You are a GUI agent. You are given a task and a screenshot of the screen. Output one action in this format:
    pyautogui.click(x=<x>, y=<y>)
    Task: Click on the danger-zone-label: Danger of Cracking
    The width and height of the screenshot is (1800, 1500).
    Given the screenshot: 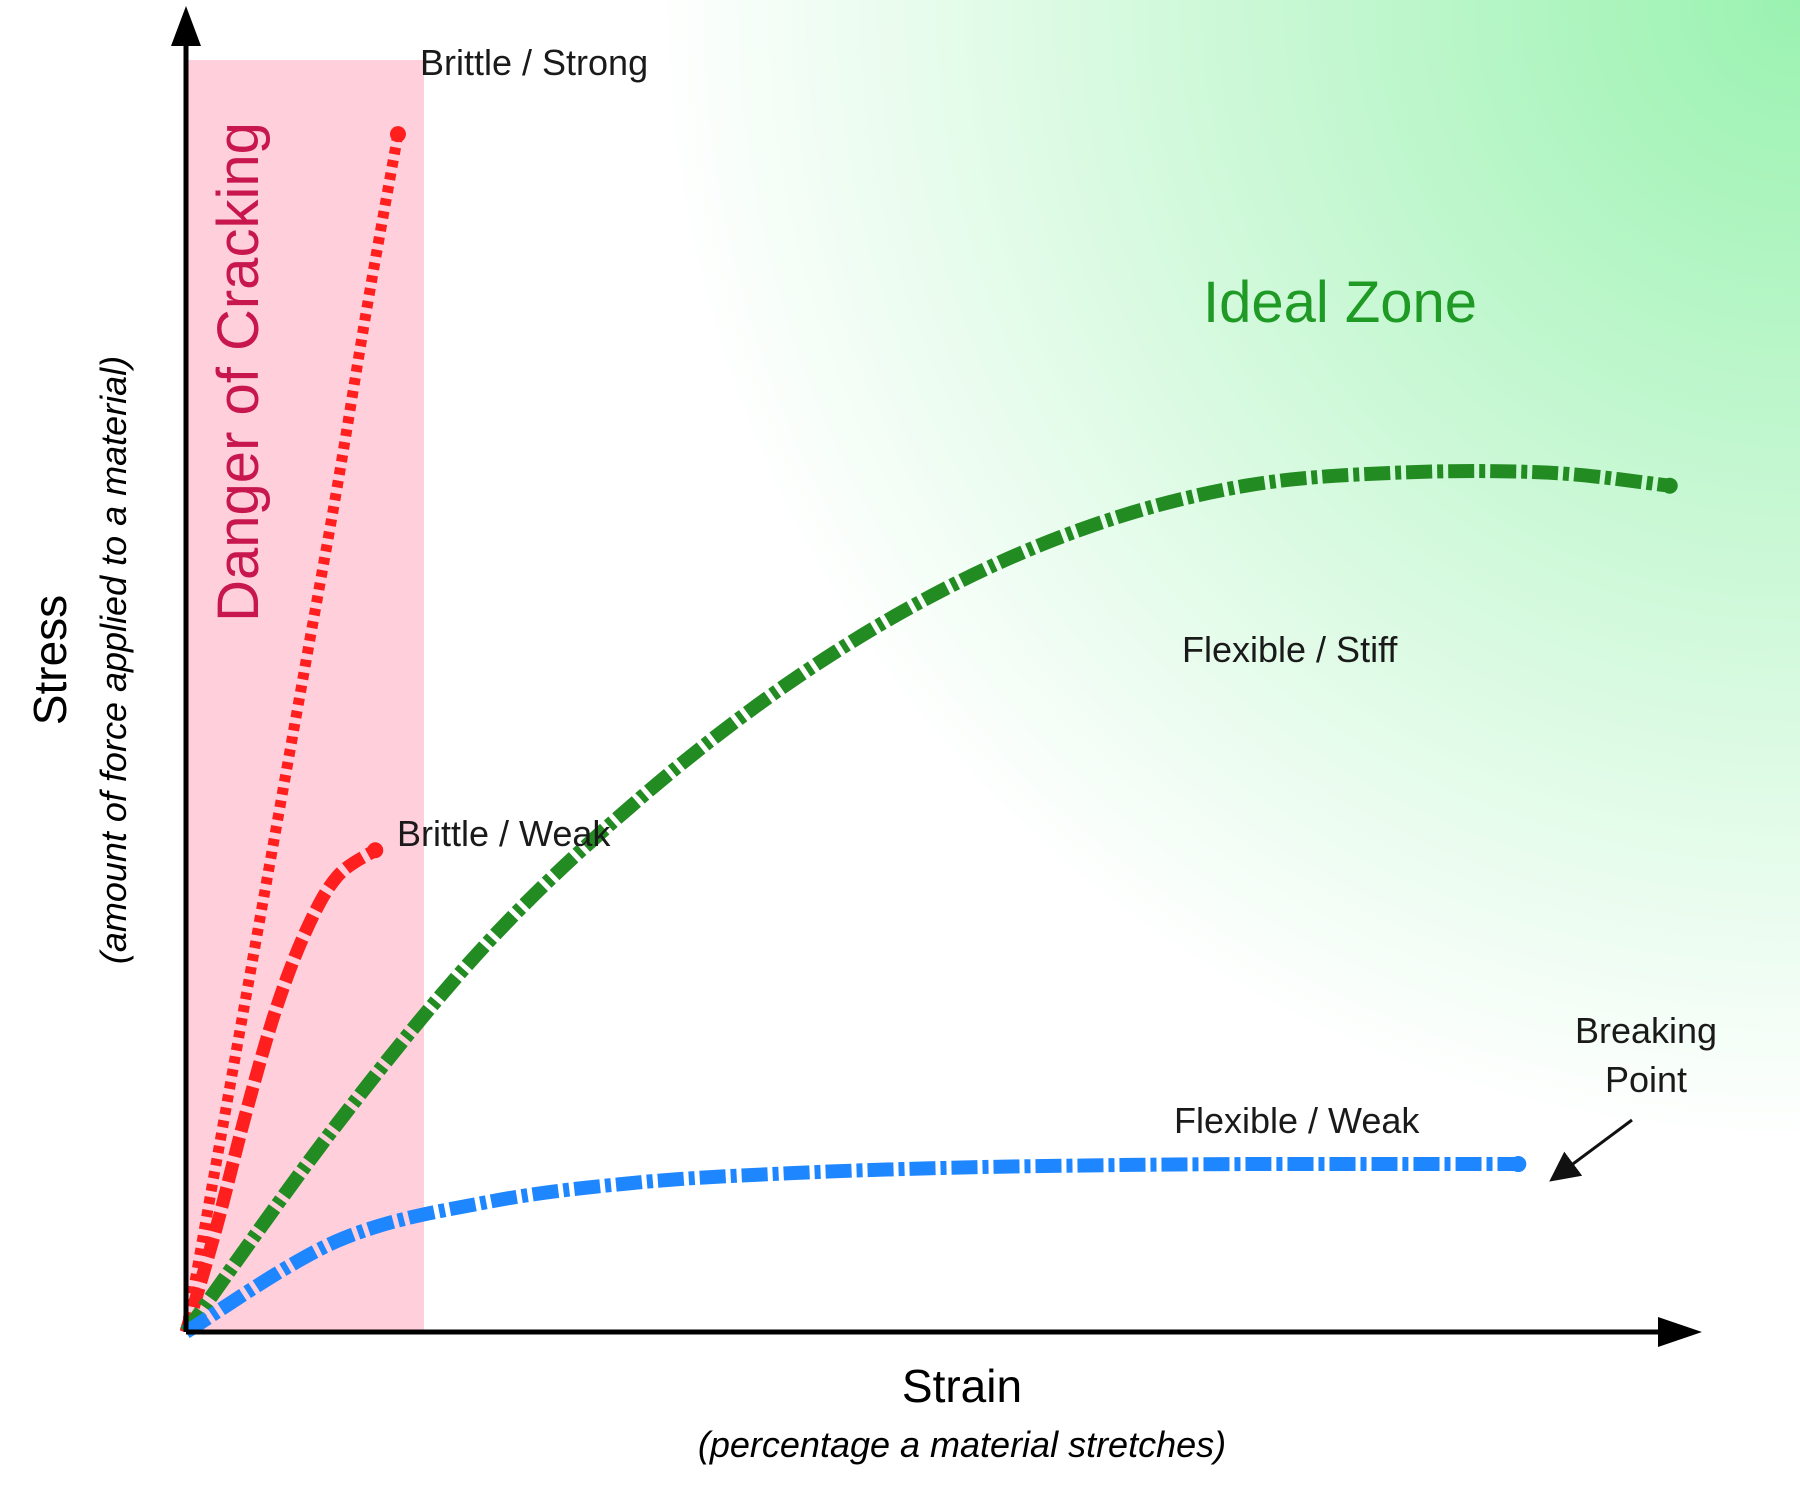 What is the action you would take?
    pyautogui.click(x=238, y=372)
    